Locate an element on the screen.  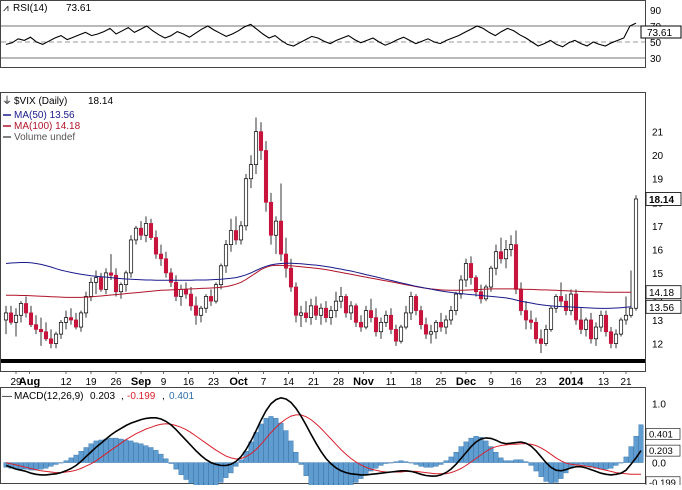
price-value-label: 13.56 is located at coordinates (661, 308).